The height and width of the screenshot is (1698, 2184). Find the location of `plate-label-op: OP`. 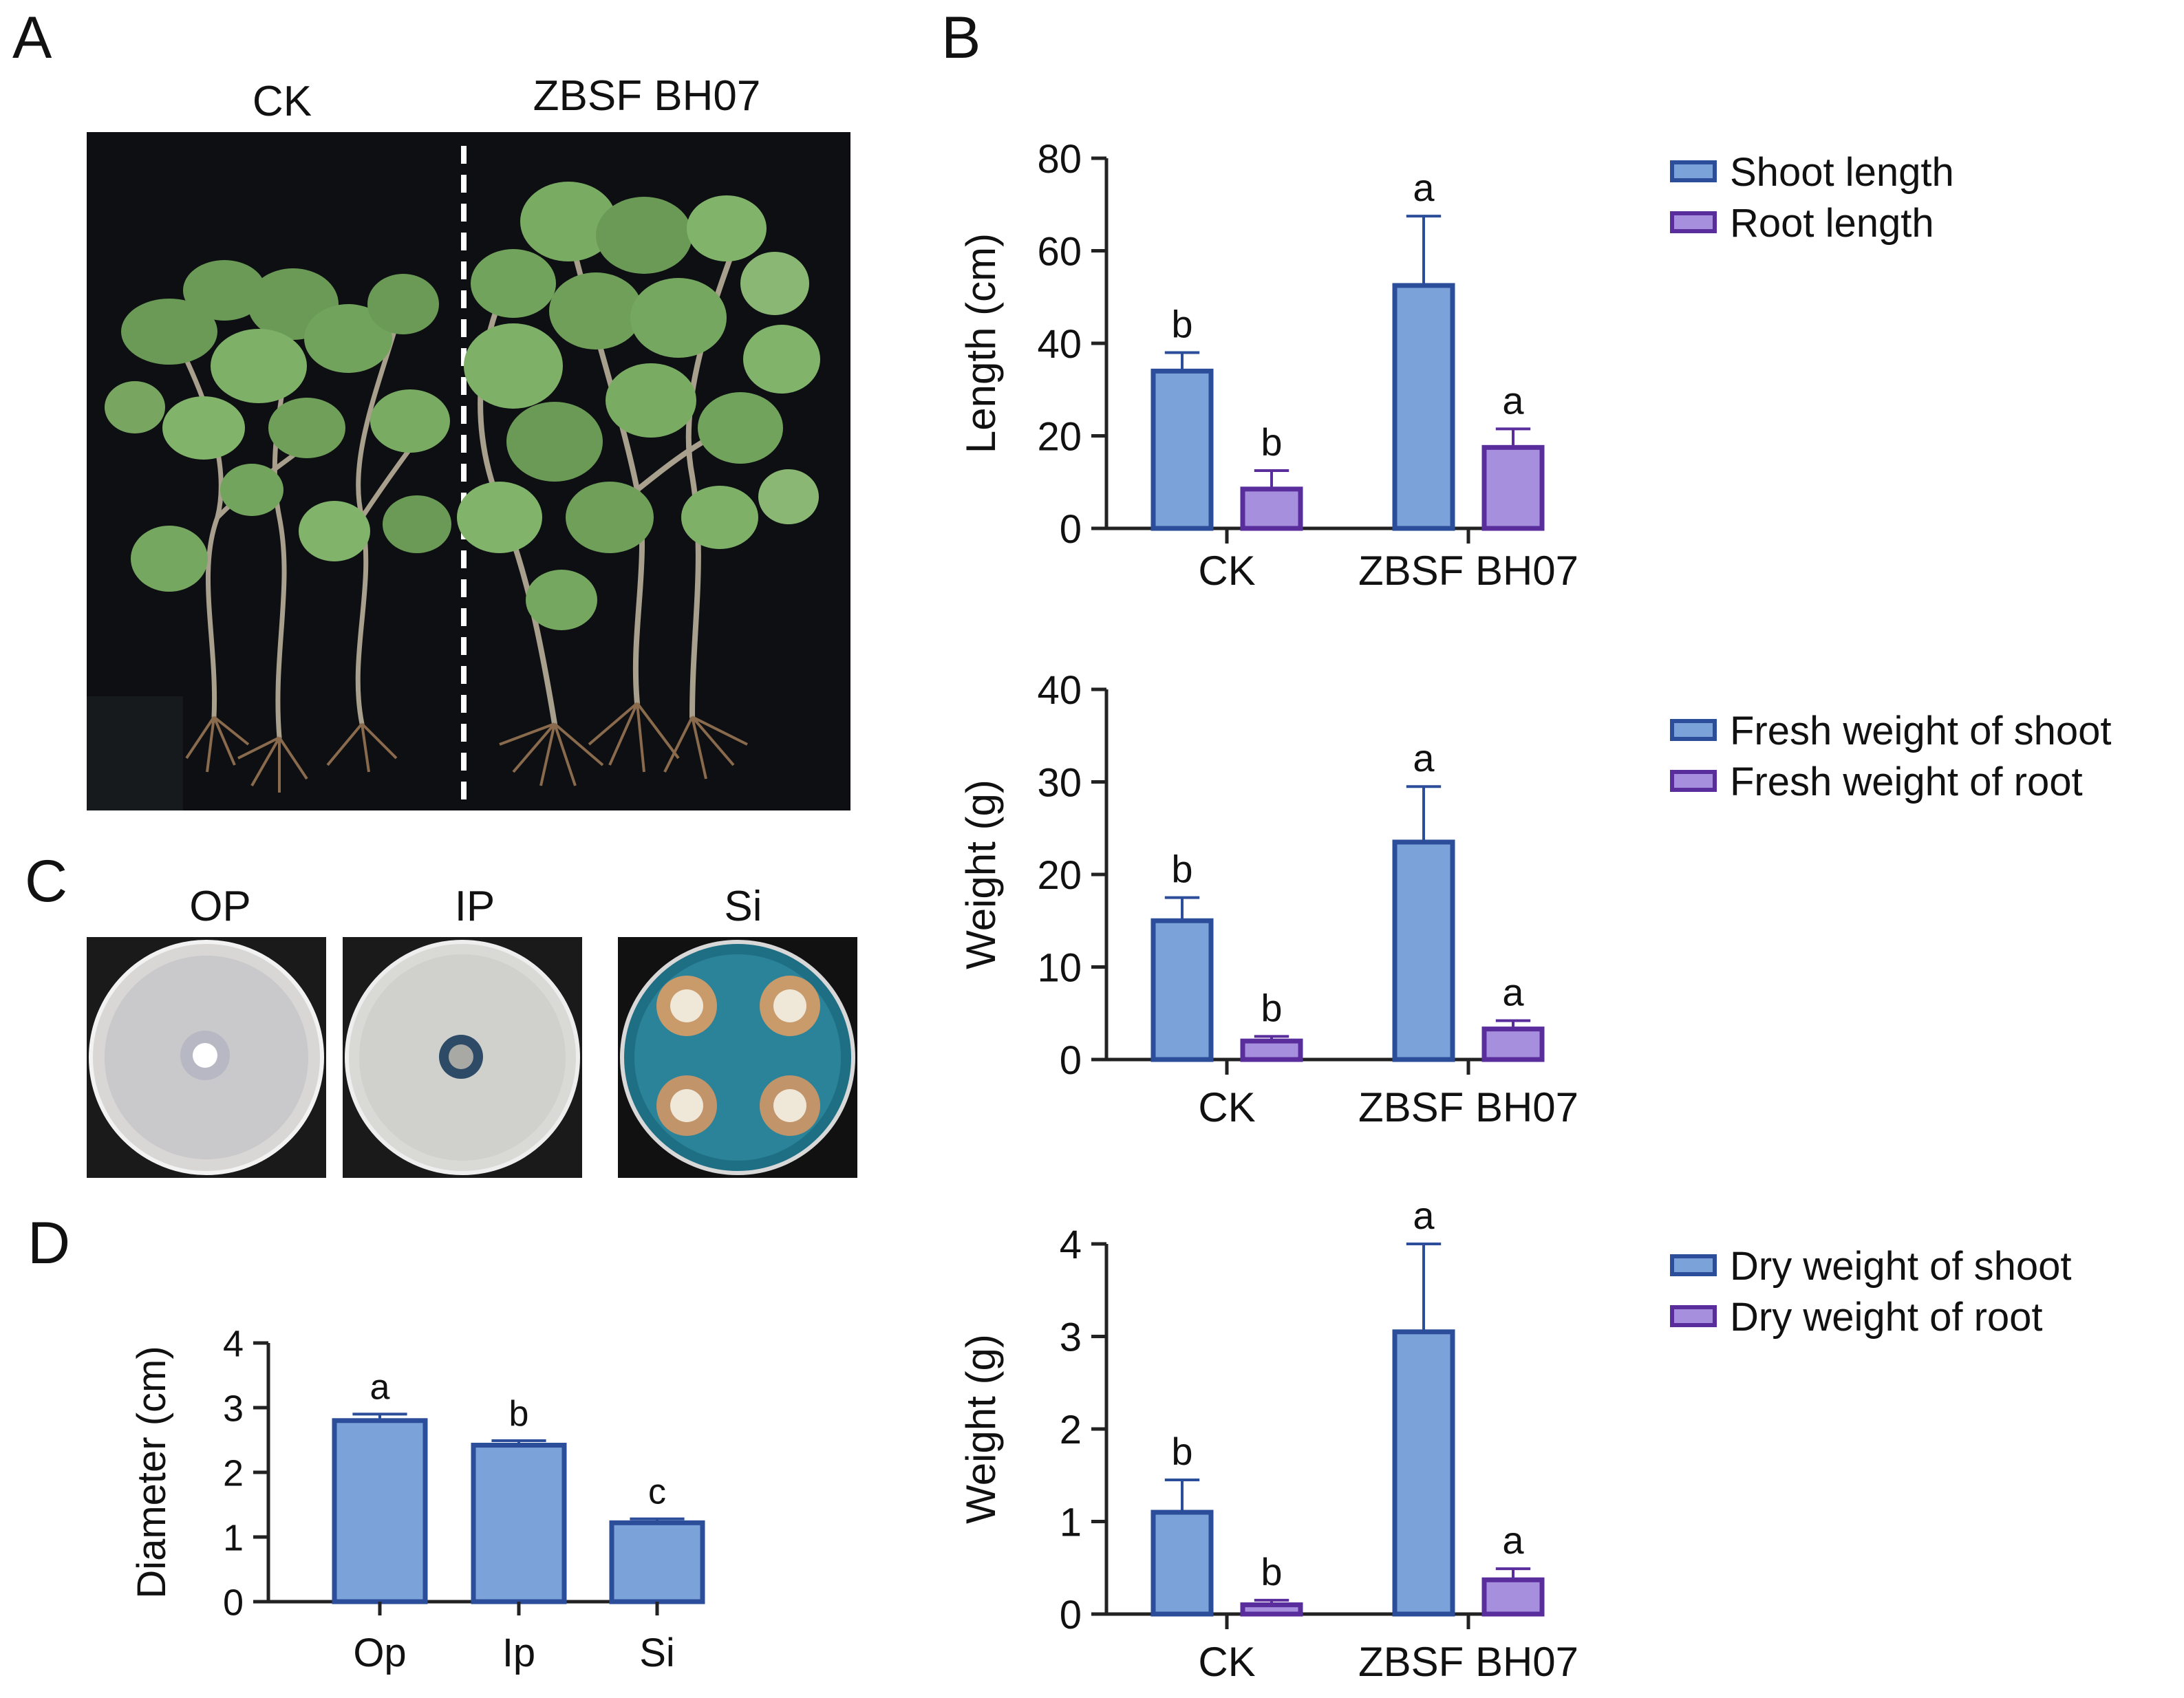

plate-label-op: OP is located at coordinates (220, 906).